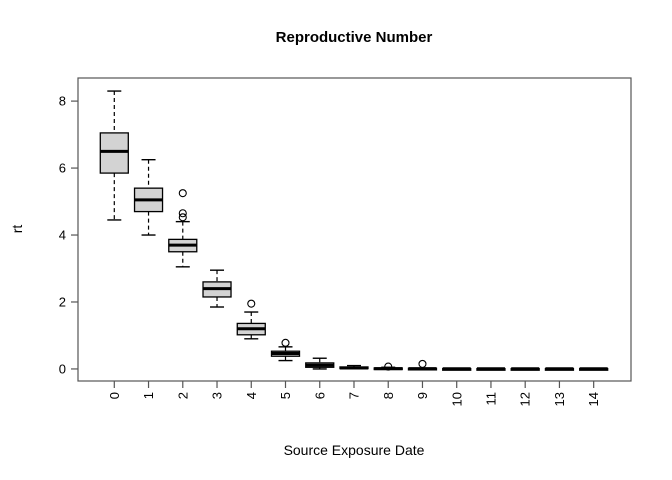  Describe the element at coordinates (148, 395) in the screenshot. I see `x-tick-label: 1` at that location.